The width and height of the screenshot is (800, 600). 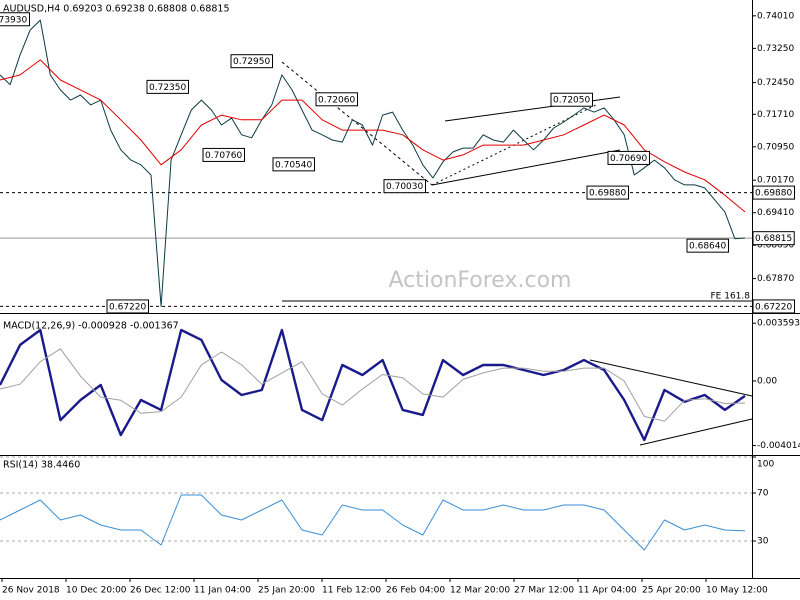 I want to click on x-tick-label: 26 Nov 2018, so click(x=31, y=591).